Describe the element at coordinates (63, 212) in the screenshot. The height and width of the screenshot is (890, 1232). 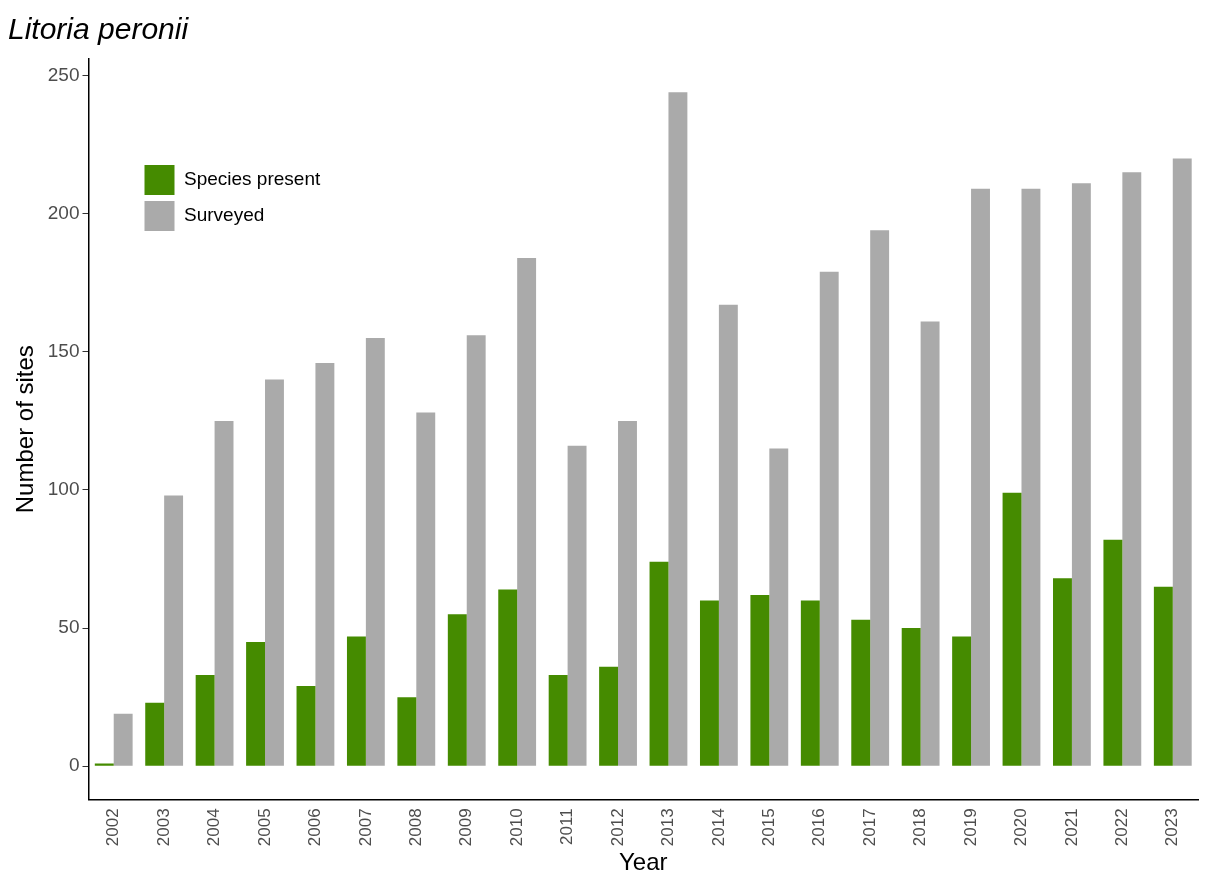
I see `y-tick-label: 200` at that location.